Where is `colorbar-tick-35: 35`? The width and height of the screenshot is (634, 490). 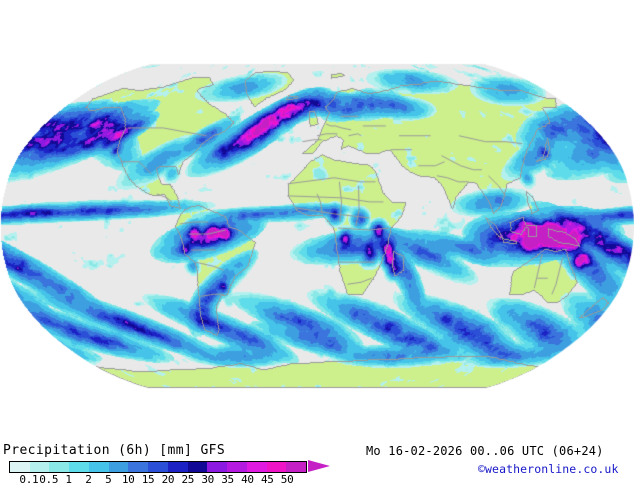
colorbar-tick-35: 35 is located at coordinates (227, 479).